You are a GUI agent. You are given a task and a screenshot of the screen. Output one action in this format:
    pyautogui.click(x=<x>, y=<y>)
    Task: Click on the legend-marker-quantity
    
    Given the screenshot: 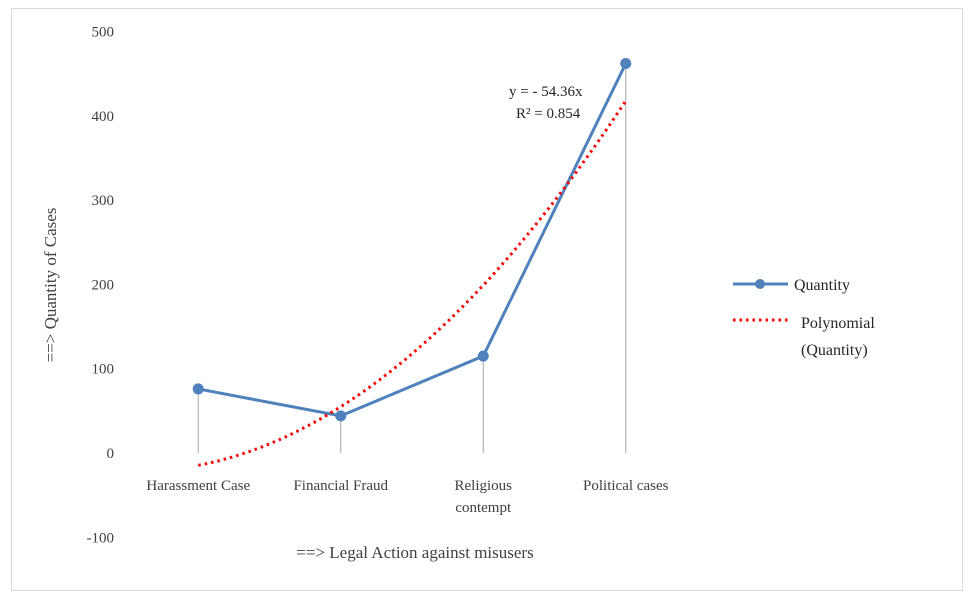 What is the action you would take?
    pyautogui.click(x=760, y=284)
    